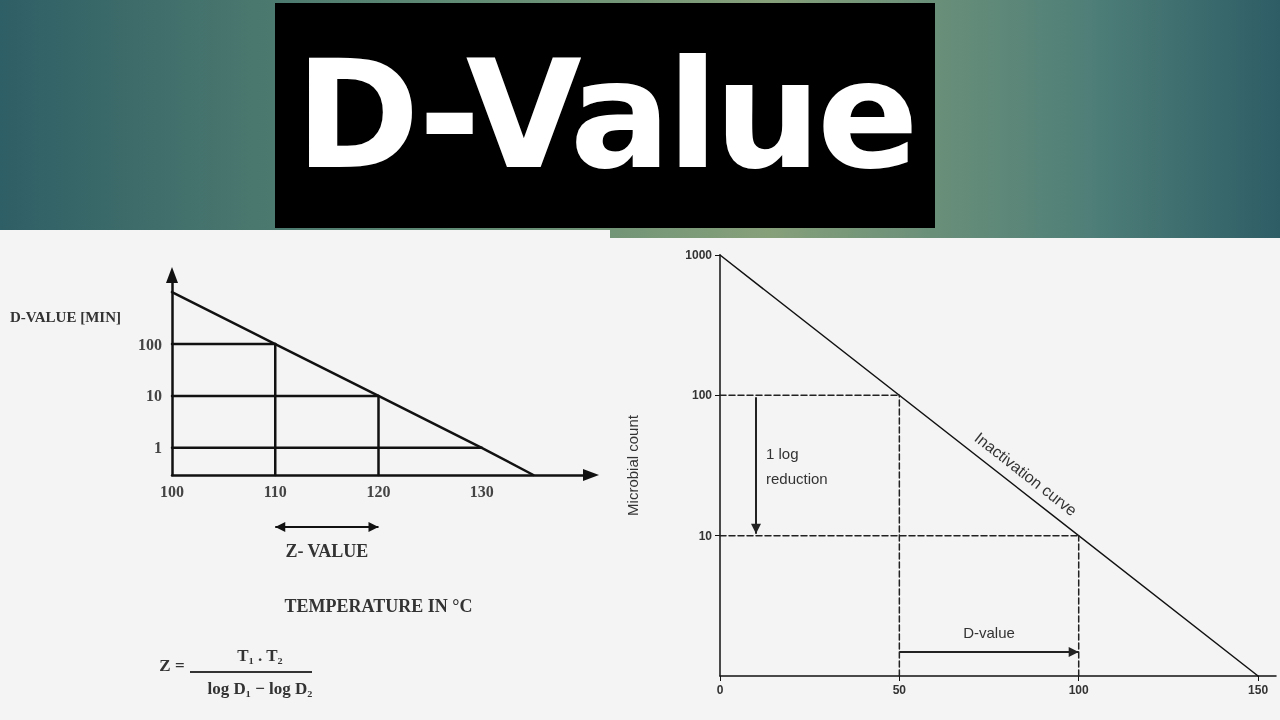  I want to click on x-tick-label: 130, so click(481, 491).